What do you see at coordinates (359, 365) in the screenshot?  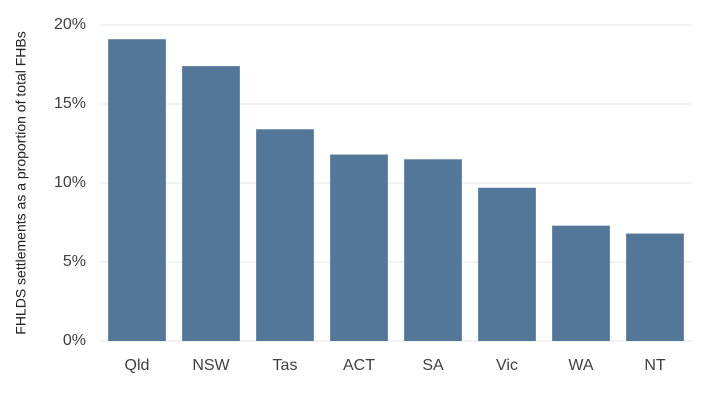 I see `x-tick-label: ACT` at bounding box center [359, 365].